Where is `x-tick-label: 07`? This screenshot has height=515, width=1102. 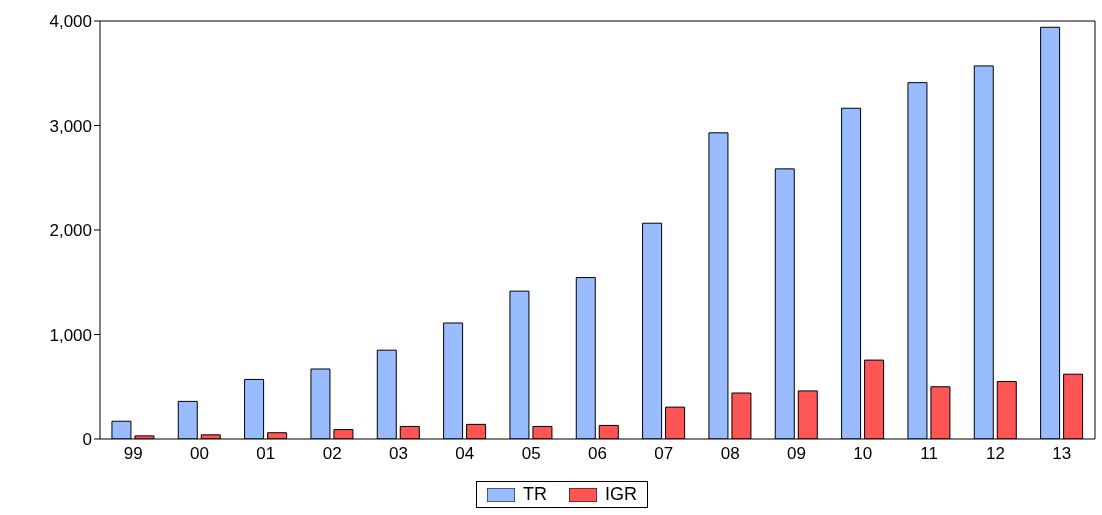
x-tick-label: 07 is located at coordinates (664, 454).